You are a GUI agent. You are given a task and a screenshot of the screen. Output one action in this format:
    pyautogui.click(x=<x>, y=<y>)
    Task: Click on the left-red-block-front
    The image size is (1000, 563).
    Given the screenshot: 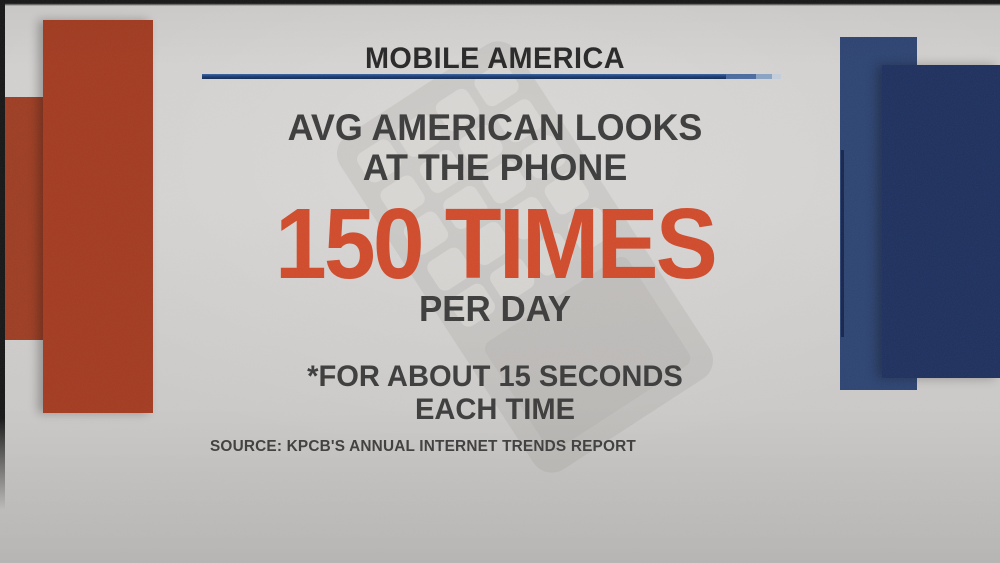 What is the action you would take?
    pyautogui.click(x=98, y=216)
    